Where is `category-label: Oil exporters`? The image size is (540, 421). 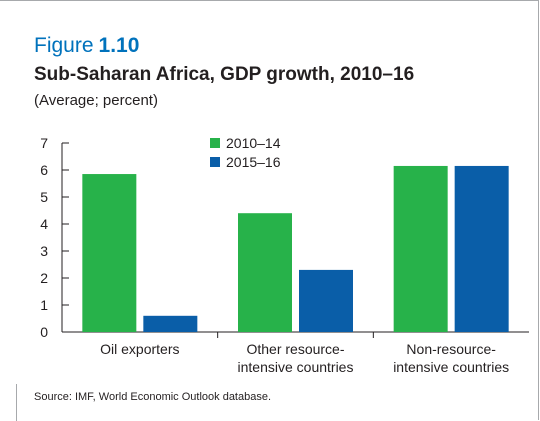 category-label: Oil exporters is located at coordinates (139, 349).